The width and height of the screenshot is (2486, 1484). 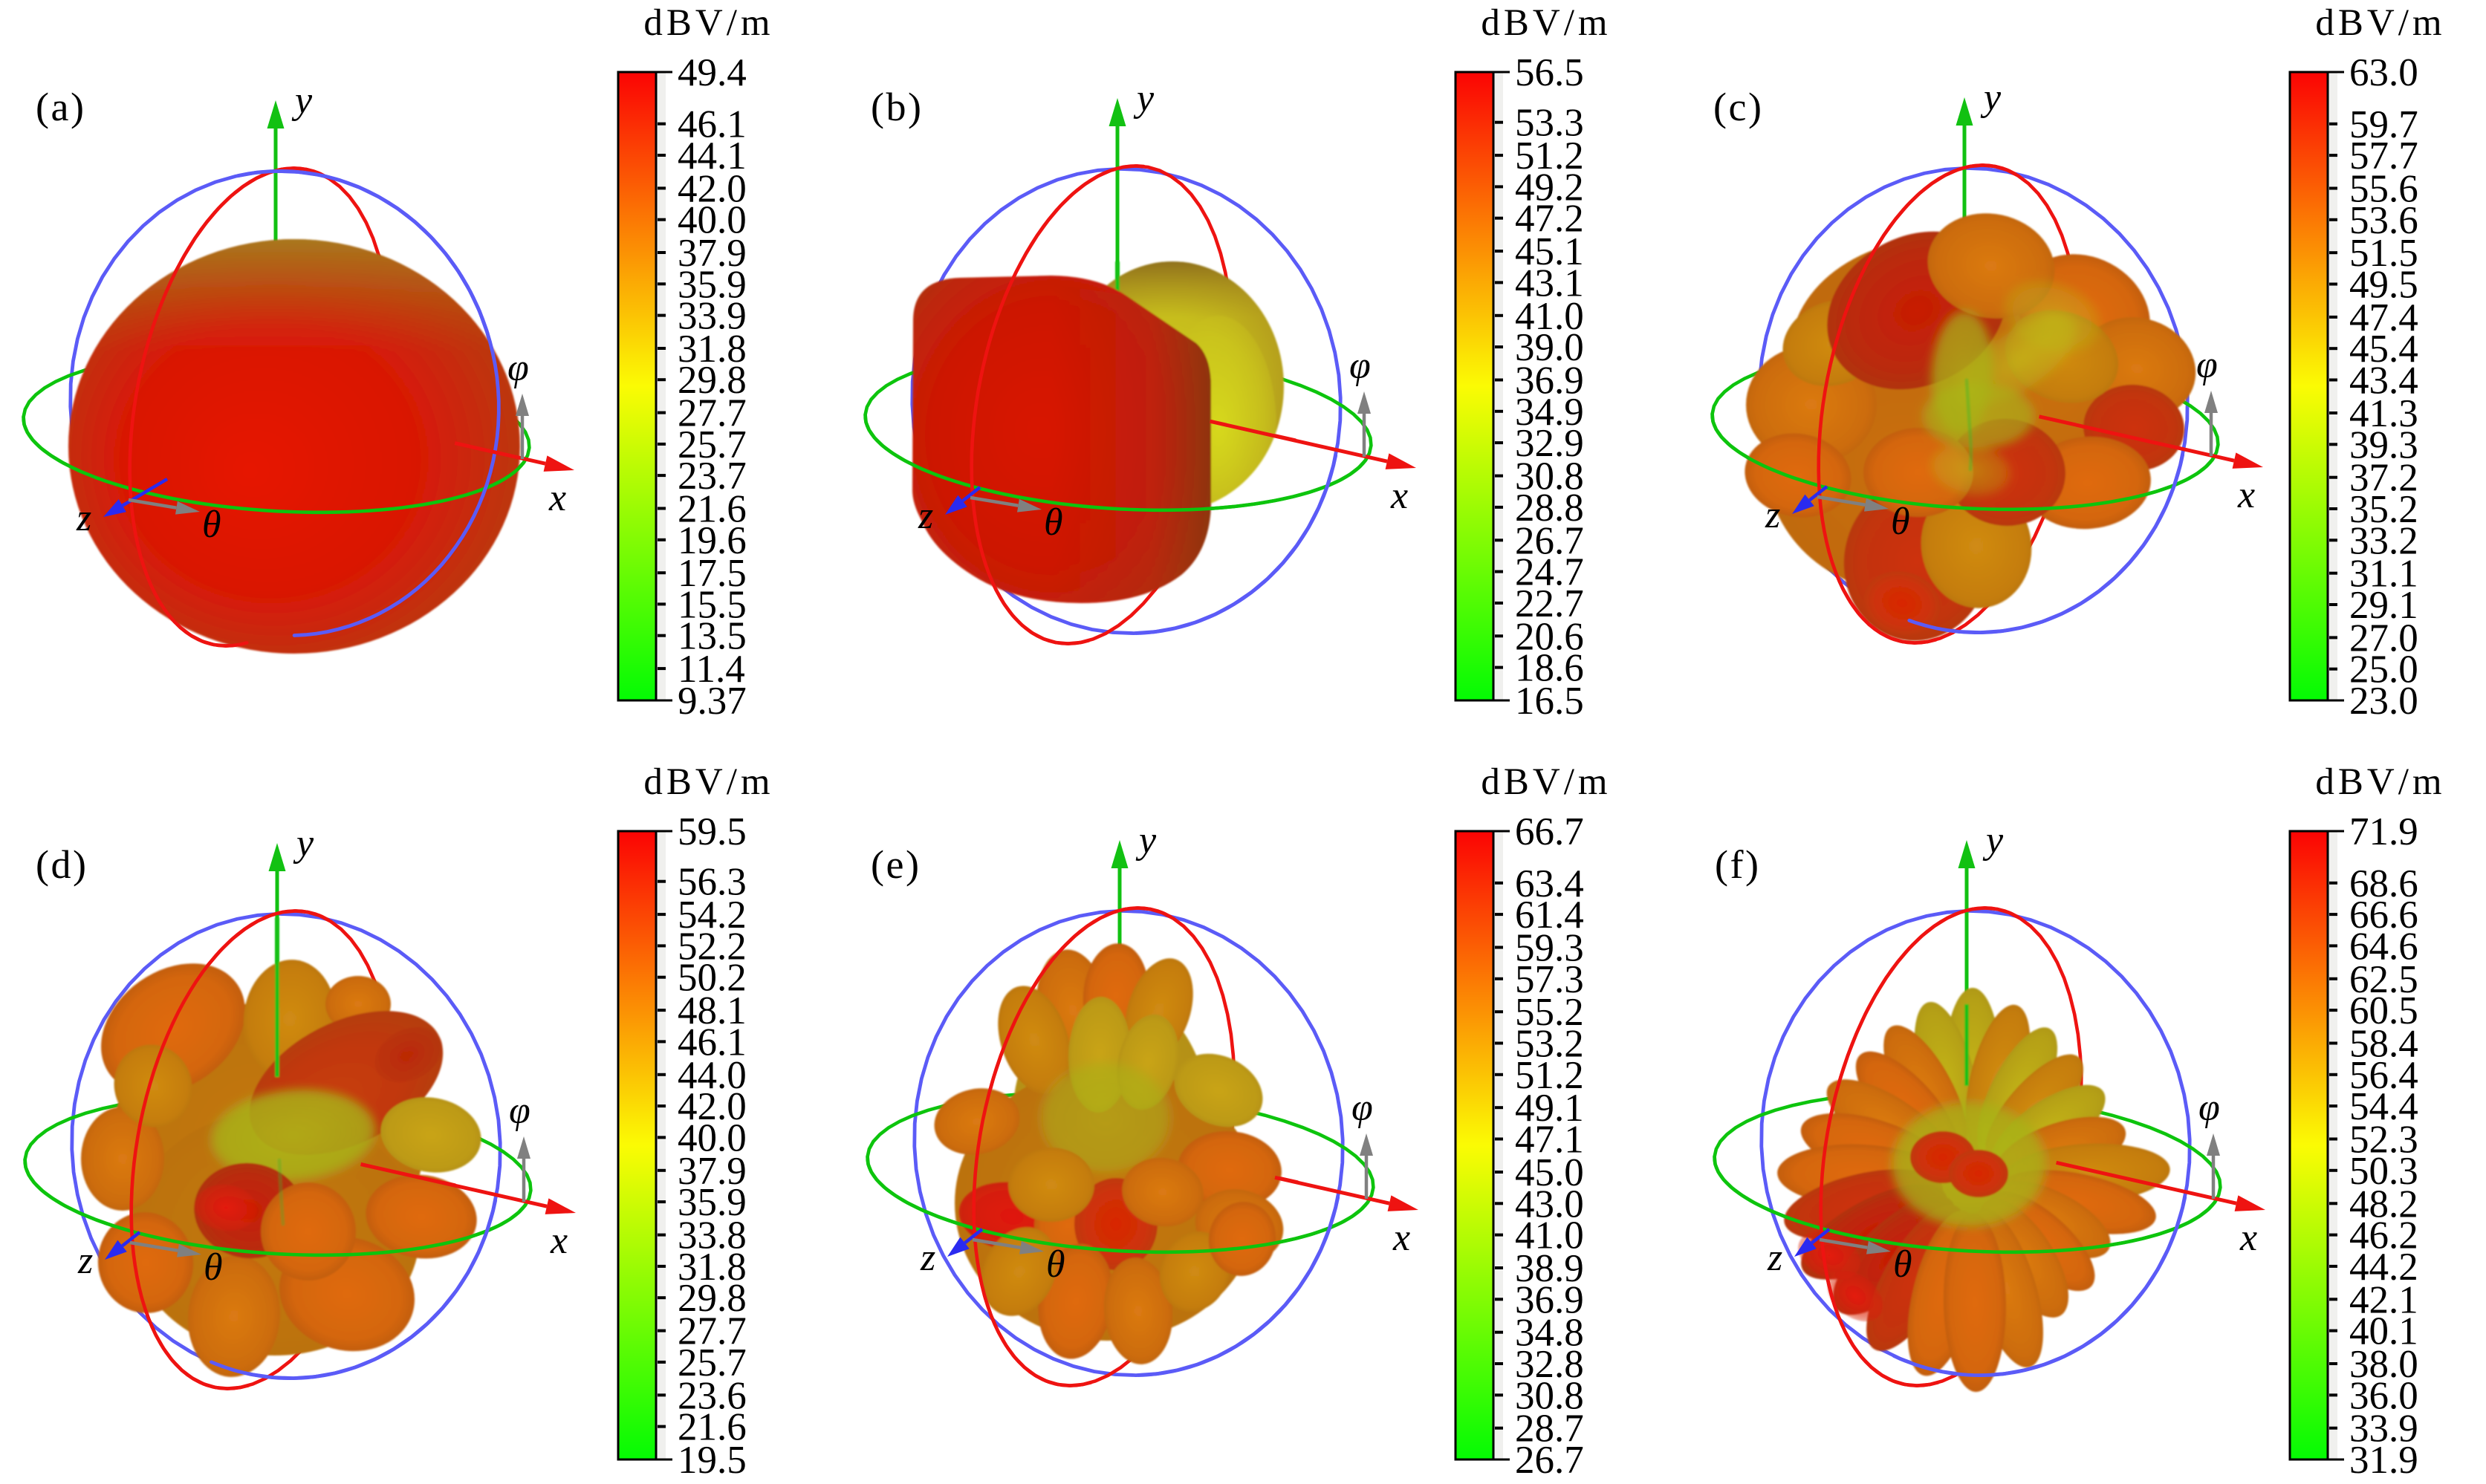 I want to click on svg-text: 53.3, so click(x=1549, y=123).